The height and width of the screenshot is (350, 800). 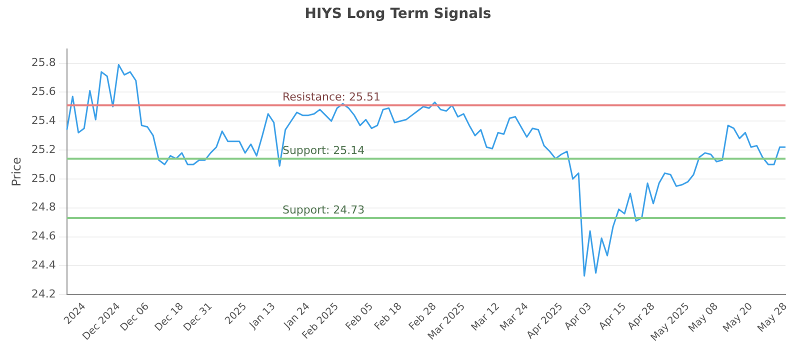 What do you see at coordinates (398, 14) in the screenshot?
I see `chart-title: HIYS Long Term Signals` at bounding box center [398, 14].